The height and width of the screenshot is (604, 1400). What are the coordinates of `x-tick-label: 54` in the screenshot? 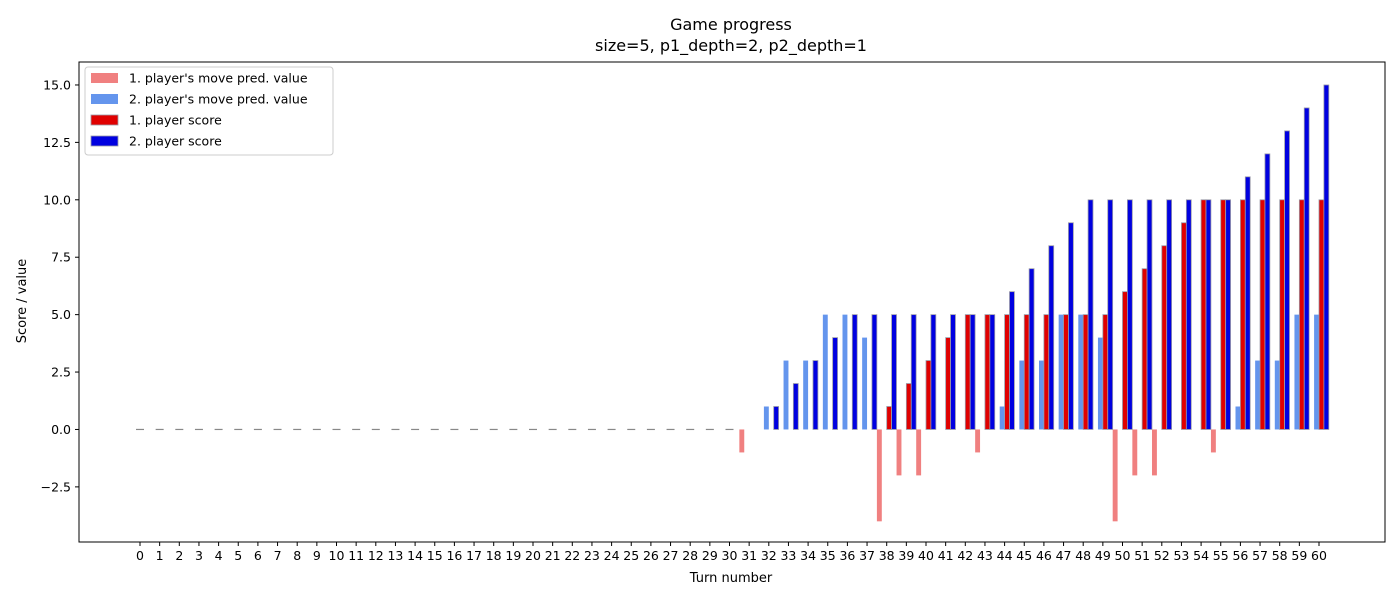 It's located at (1201, 555).